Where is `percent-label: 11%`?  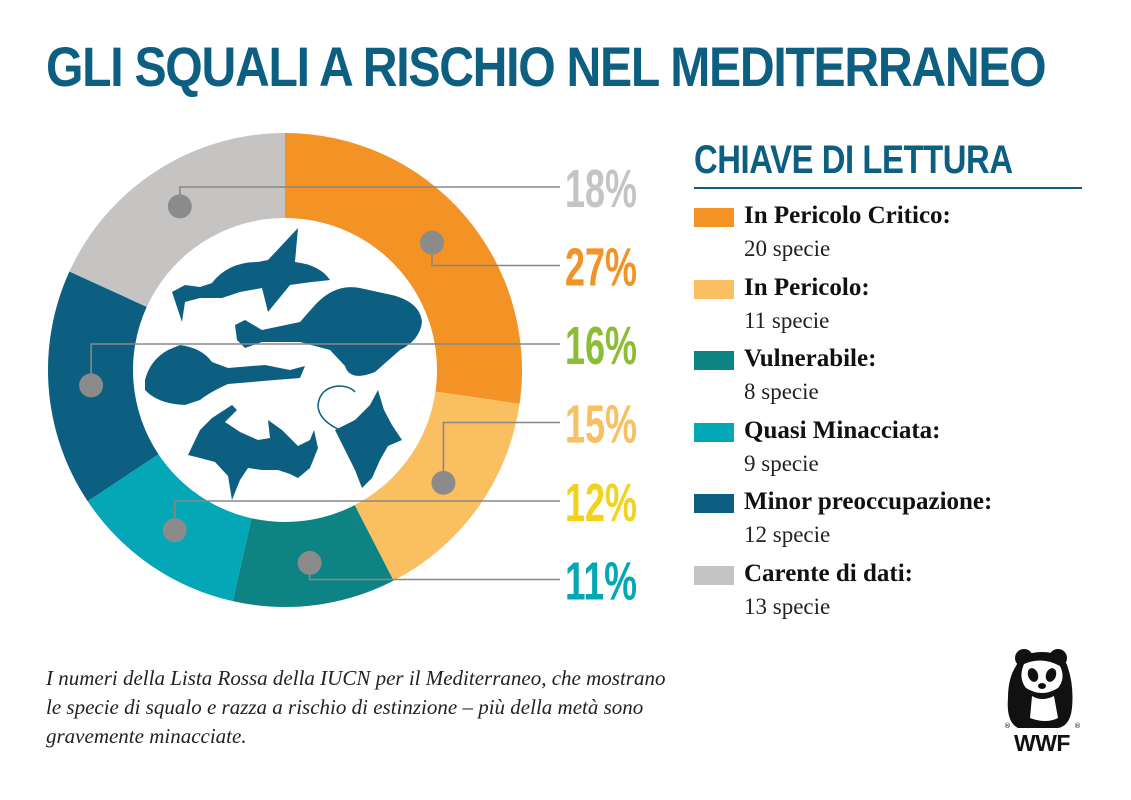 percent-label: 11% is located at coordinates (601, 582).